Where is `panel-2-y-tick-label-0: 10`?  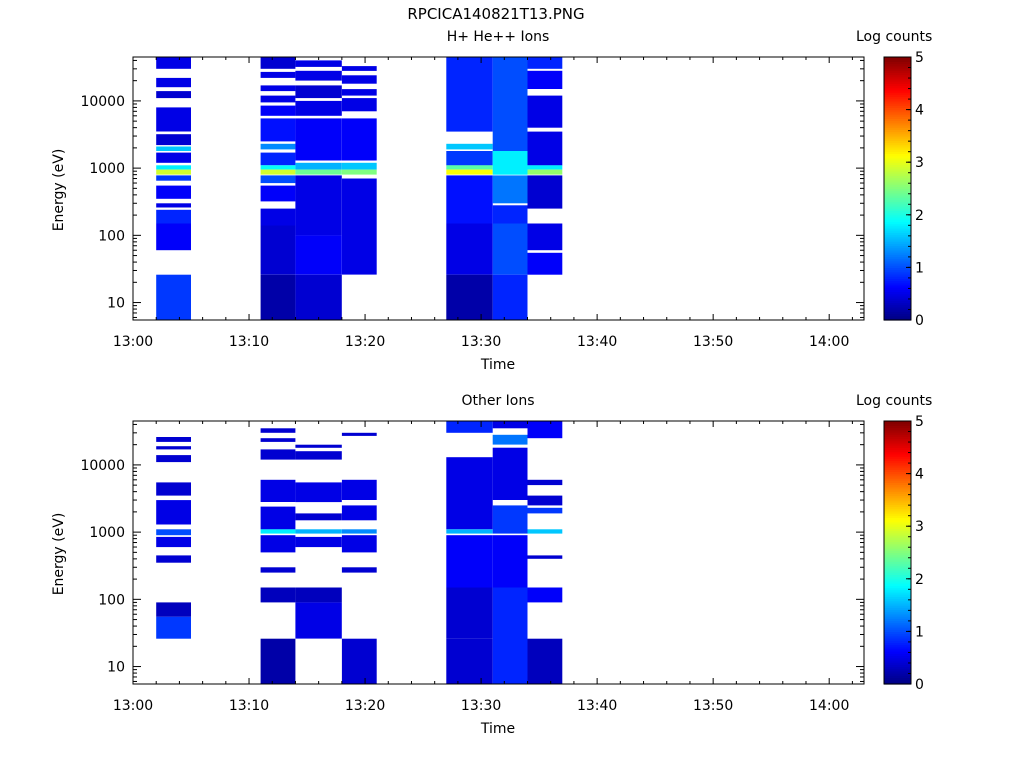 panel-2-y-tick-label-0: 10 is located at coordinates (116, 668).